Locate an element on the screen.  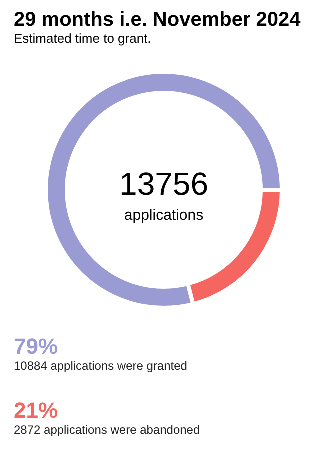
text: 21% is located at coordinates (36, 410).